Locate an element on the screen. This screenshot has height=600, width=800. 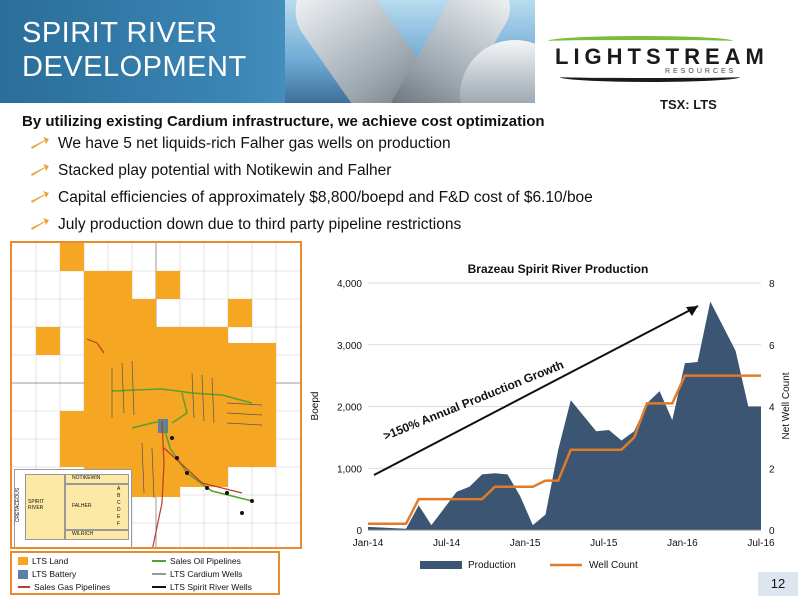
y-tick-label: 4,000 is located at coordinates (349, 284).